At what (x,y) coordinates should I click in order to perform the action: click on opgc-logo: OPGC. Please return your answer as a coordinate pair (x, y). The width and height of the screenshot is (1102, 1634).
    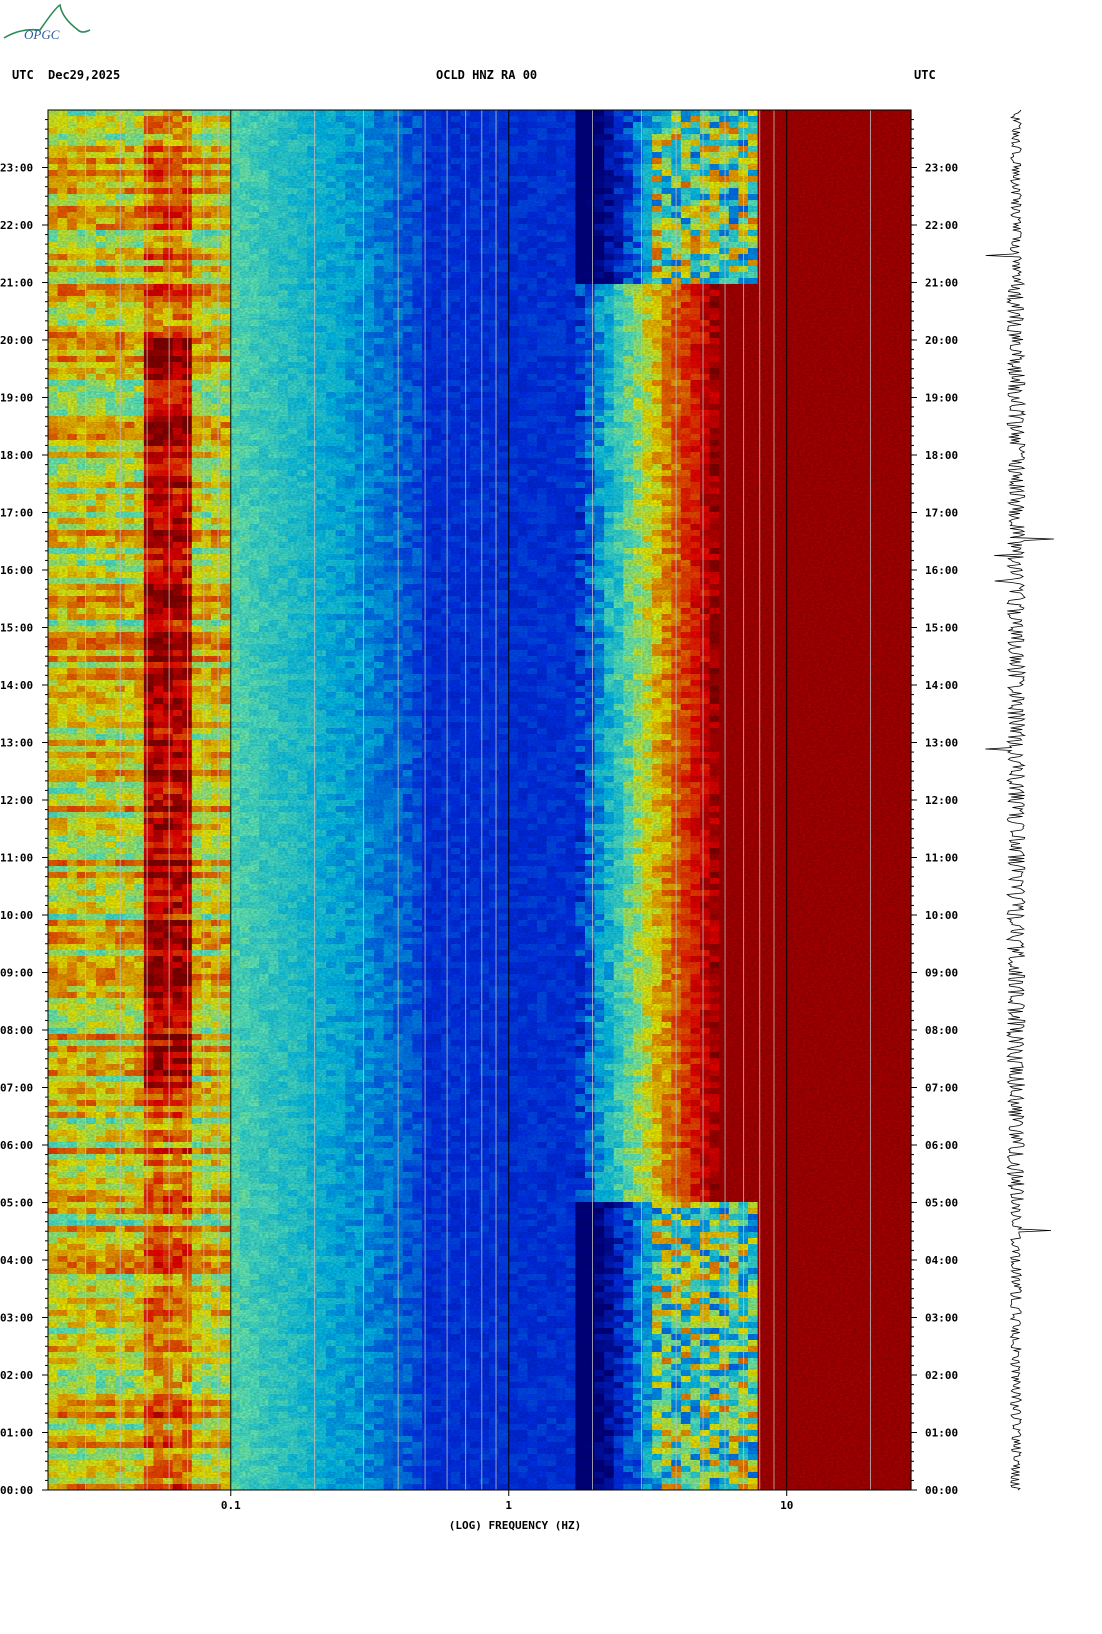
    Looking at the image, I should click on (47, 22).